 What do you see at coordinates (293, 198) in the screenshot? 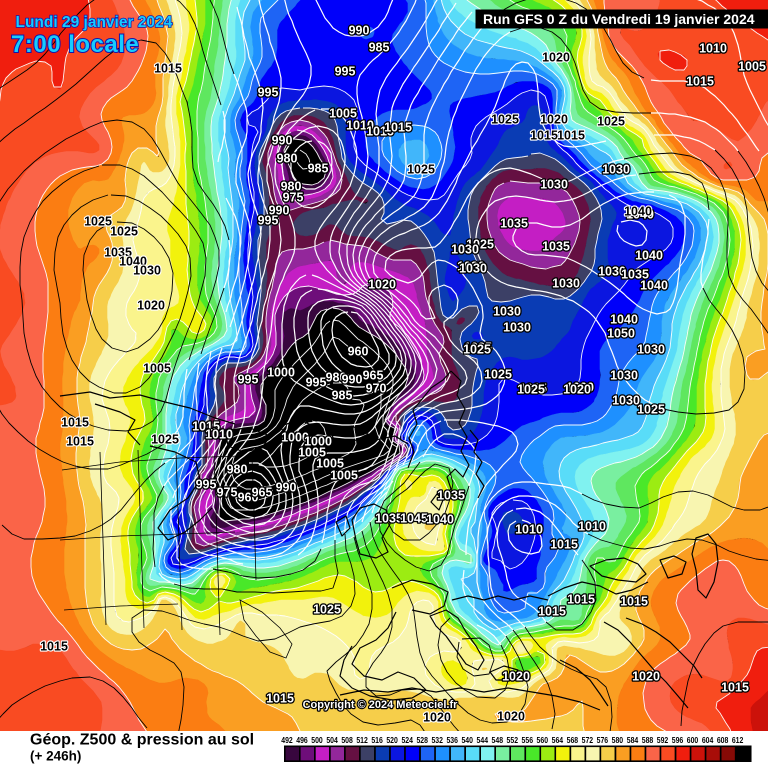
I see `svg-text: 975` at bounding box center [293, 198].